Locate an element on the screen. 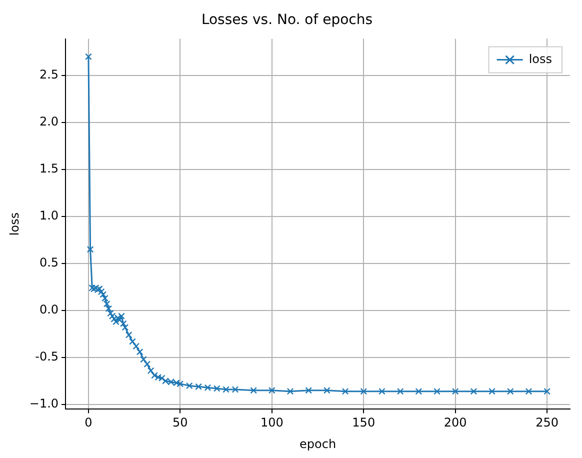 The width and height of the screenshot is (582, 458). y-tick-label: 2.5 is located at coordinates (49, 75).